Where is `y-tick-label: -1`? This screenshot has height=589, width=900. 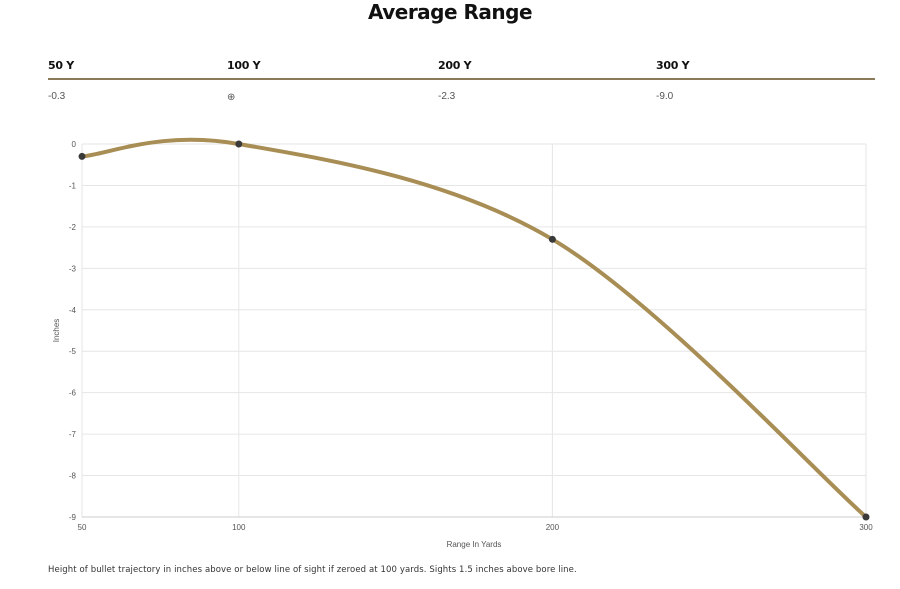
y-tick-label: -1 is located at coordinates (73, 185).